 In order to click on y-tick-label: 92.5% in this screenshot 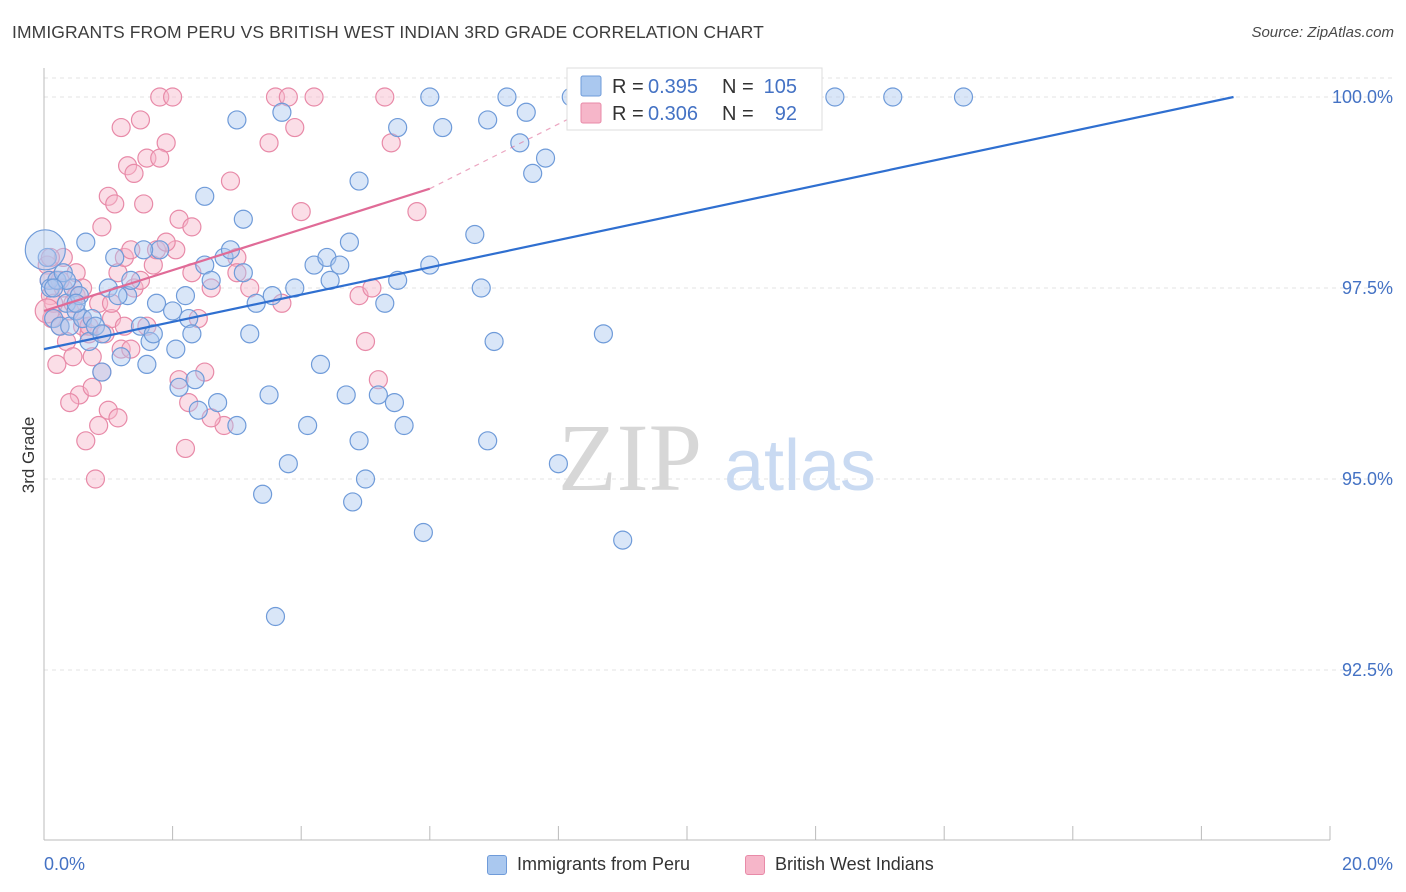, I will do `click(1367, 670)`.